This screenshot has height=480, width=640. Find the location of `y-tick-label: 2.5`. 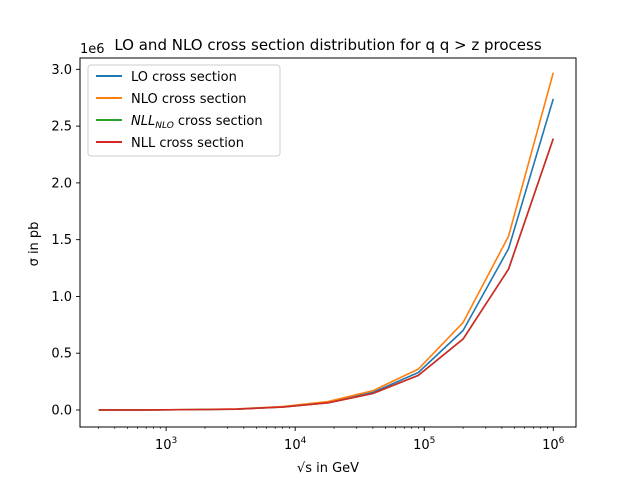

y-tick-label: 2.5 is located at coordinates (61, 127).